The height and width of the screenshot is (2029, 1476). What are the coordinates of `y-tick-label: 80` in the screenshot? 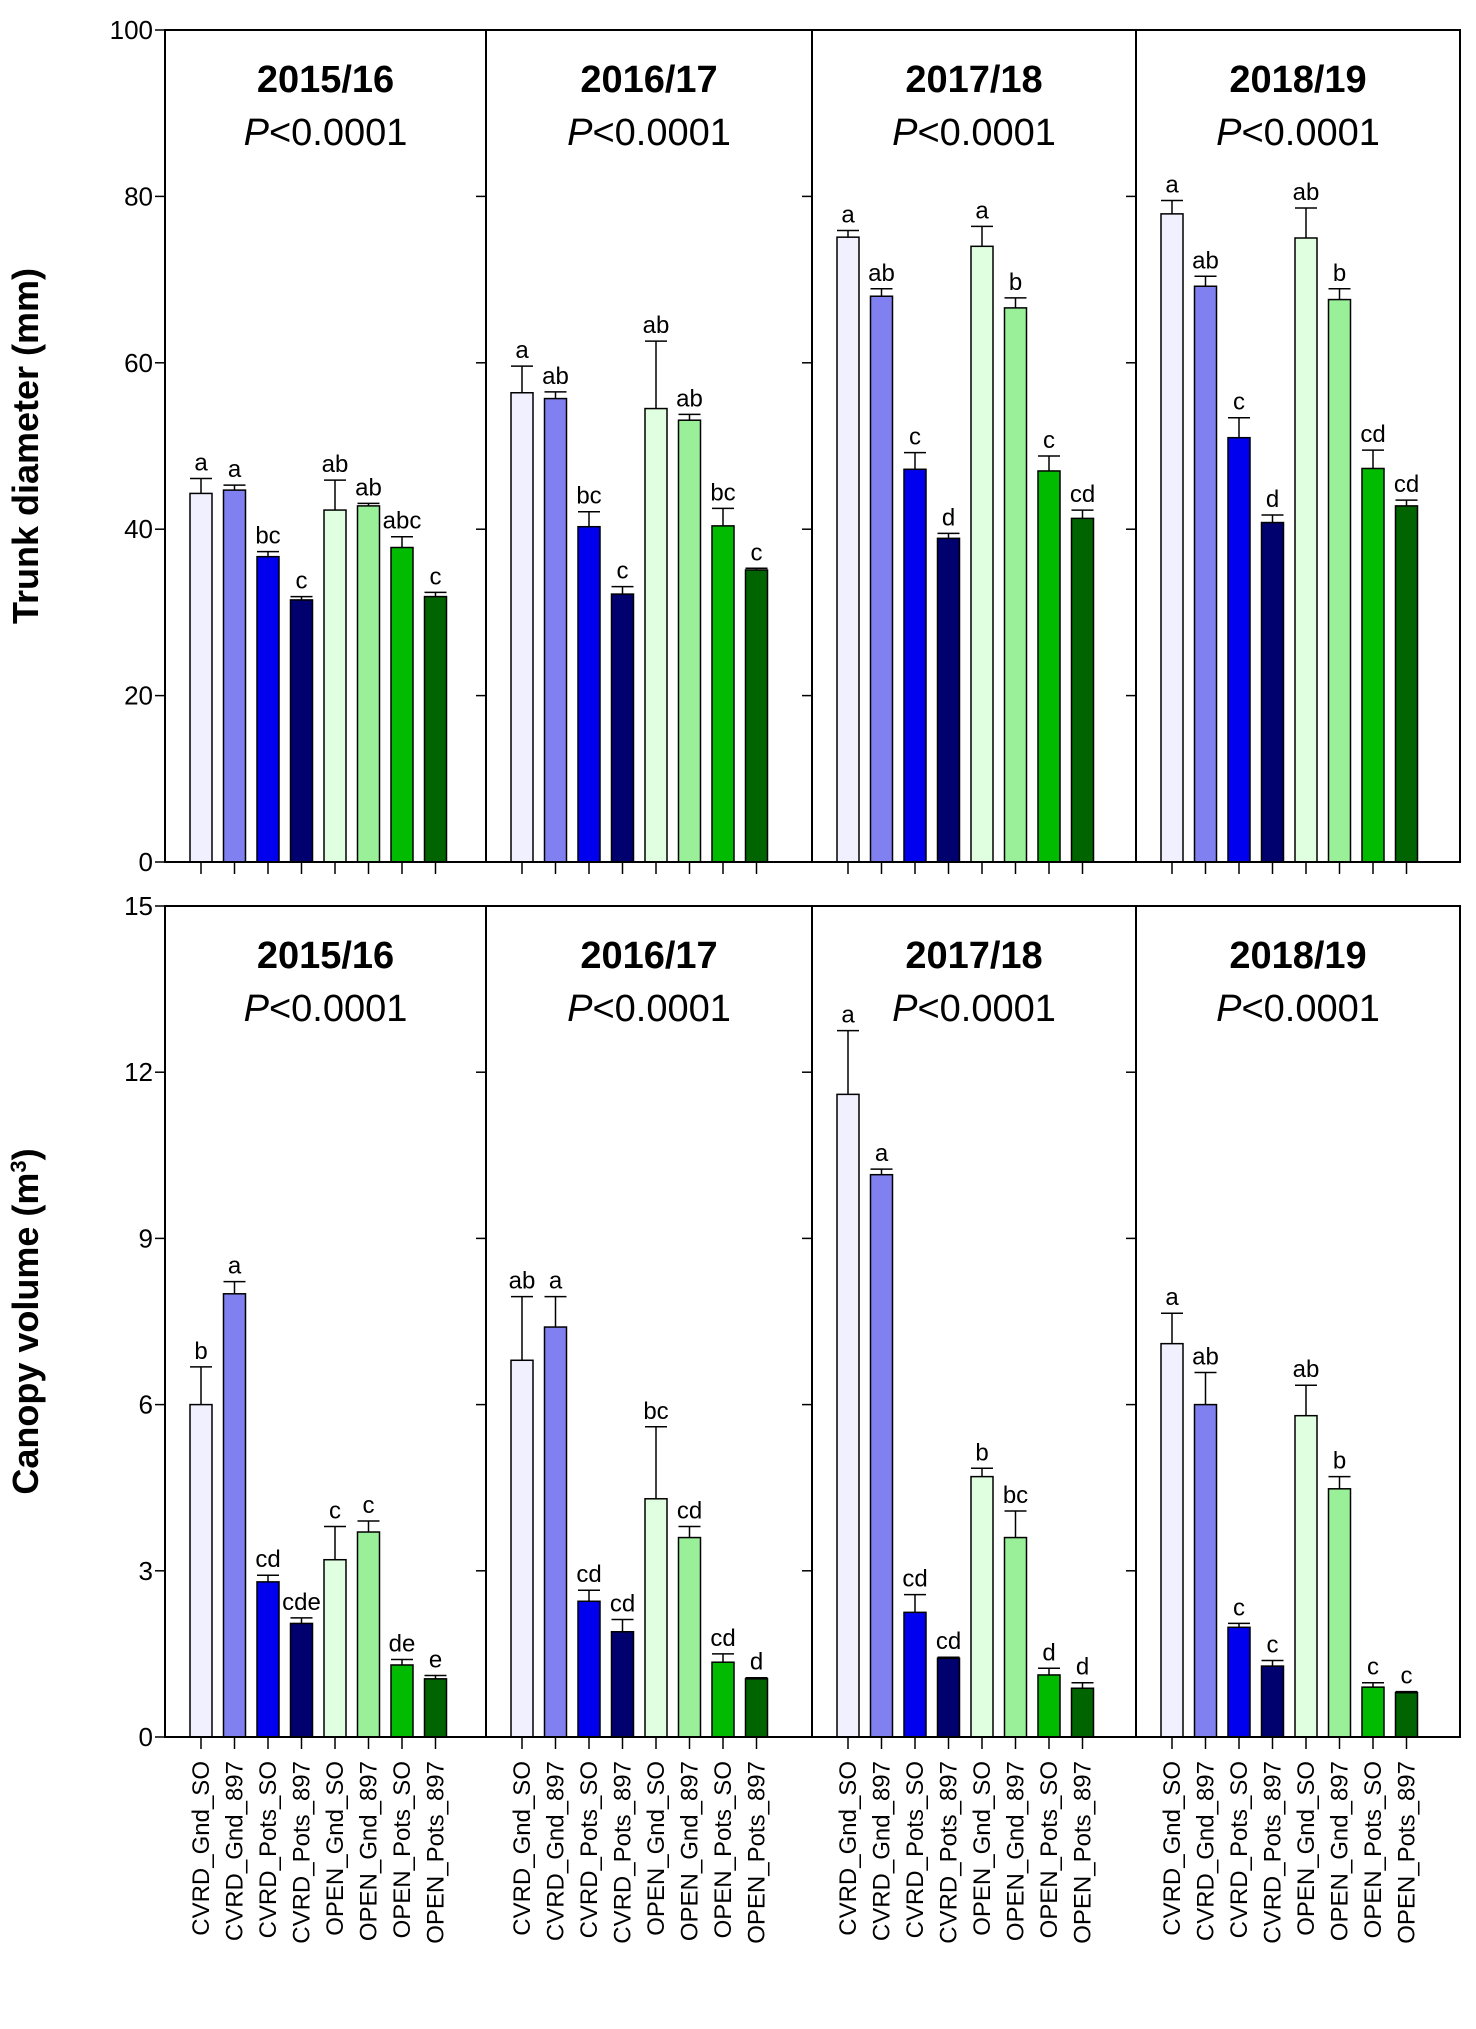 It's located at (138, 196).